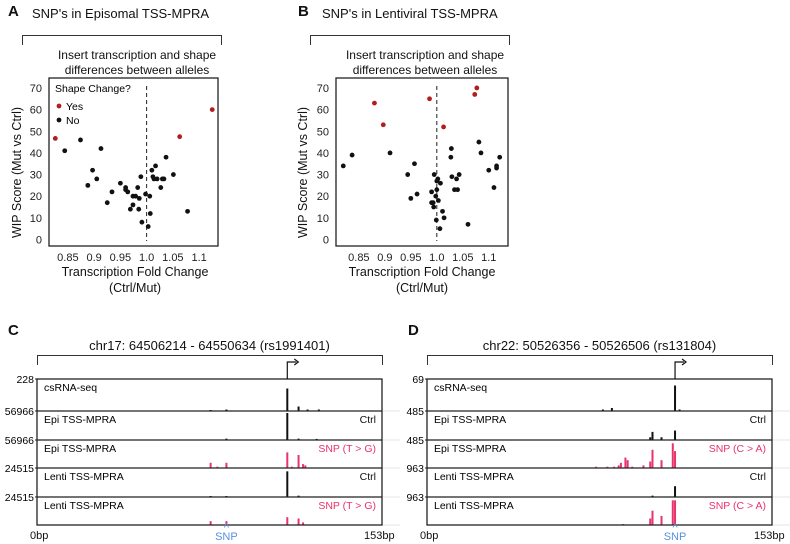 This screenshot has height=544, width=790. What do you see at coordinates (410, 13) in the screenshot?
I see `panel-b-title: SNP's in Lentiviral TSS-MPRA` at bounding box center [410, 13].